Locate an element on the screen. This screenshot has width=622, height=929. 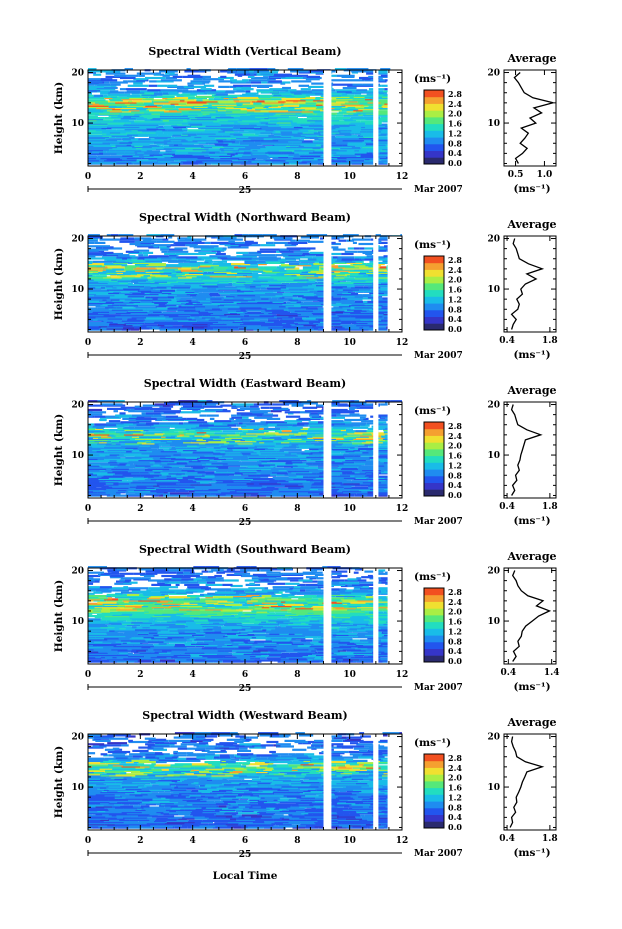
x-tick-label: 10 is located at coordinates (349, 343).